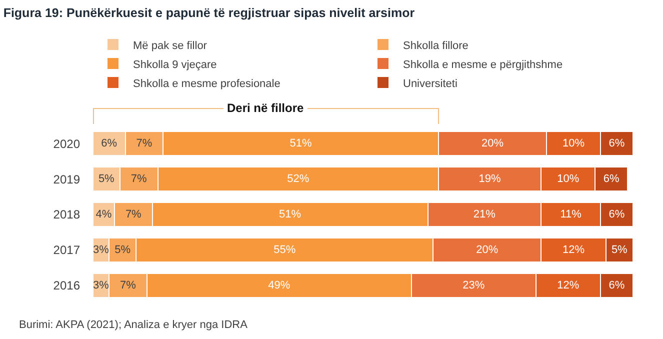  What do you see at coordinates (279, 285) in the screenshot?
I see `data-label: 49%` at bounding box center [279, 285].